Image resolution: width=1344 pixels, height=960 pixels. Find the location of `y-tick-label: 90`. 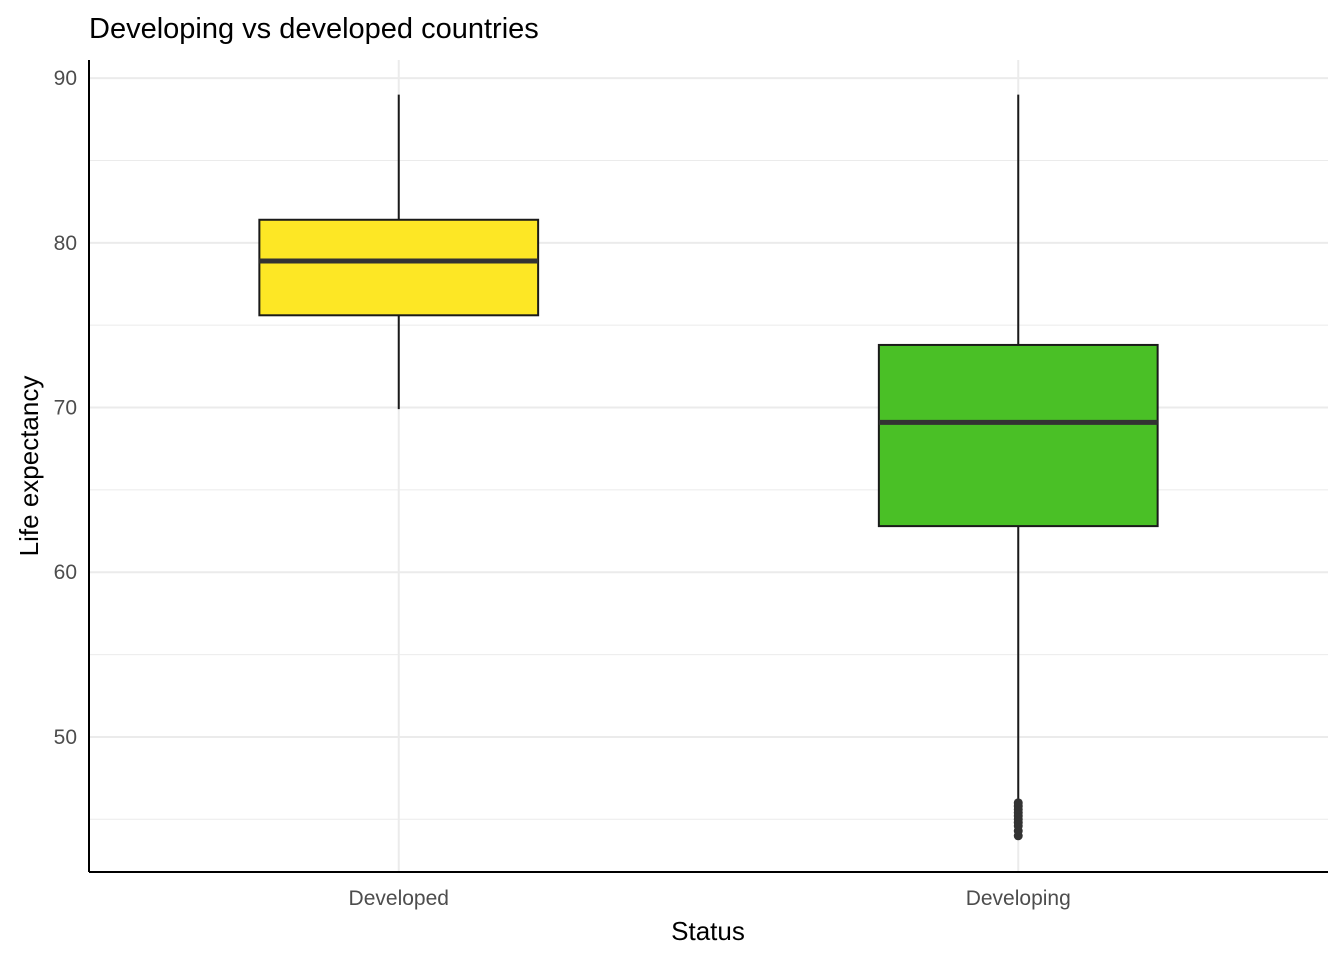

y-tick-label: 90 is located at coordinates (65, 78).